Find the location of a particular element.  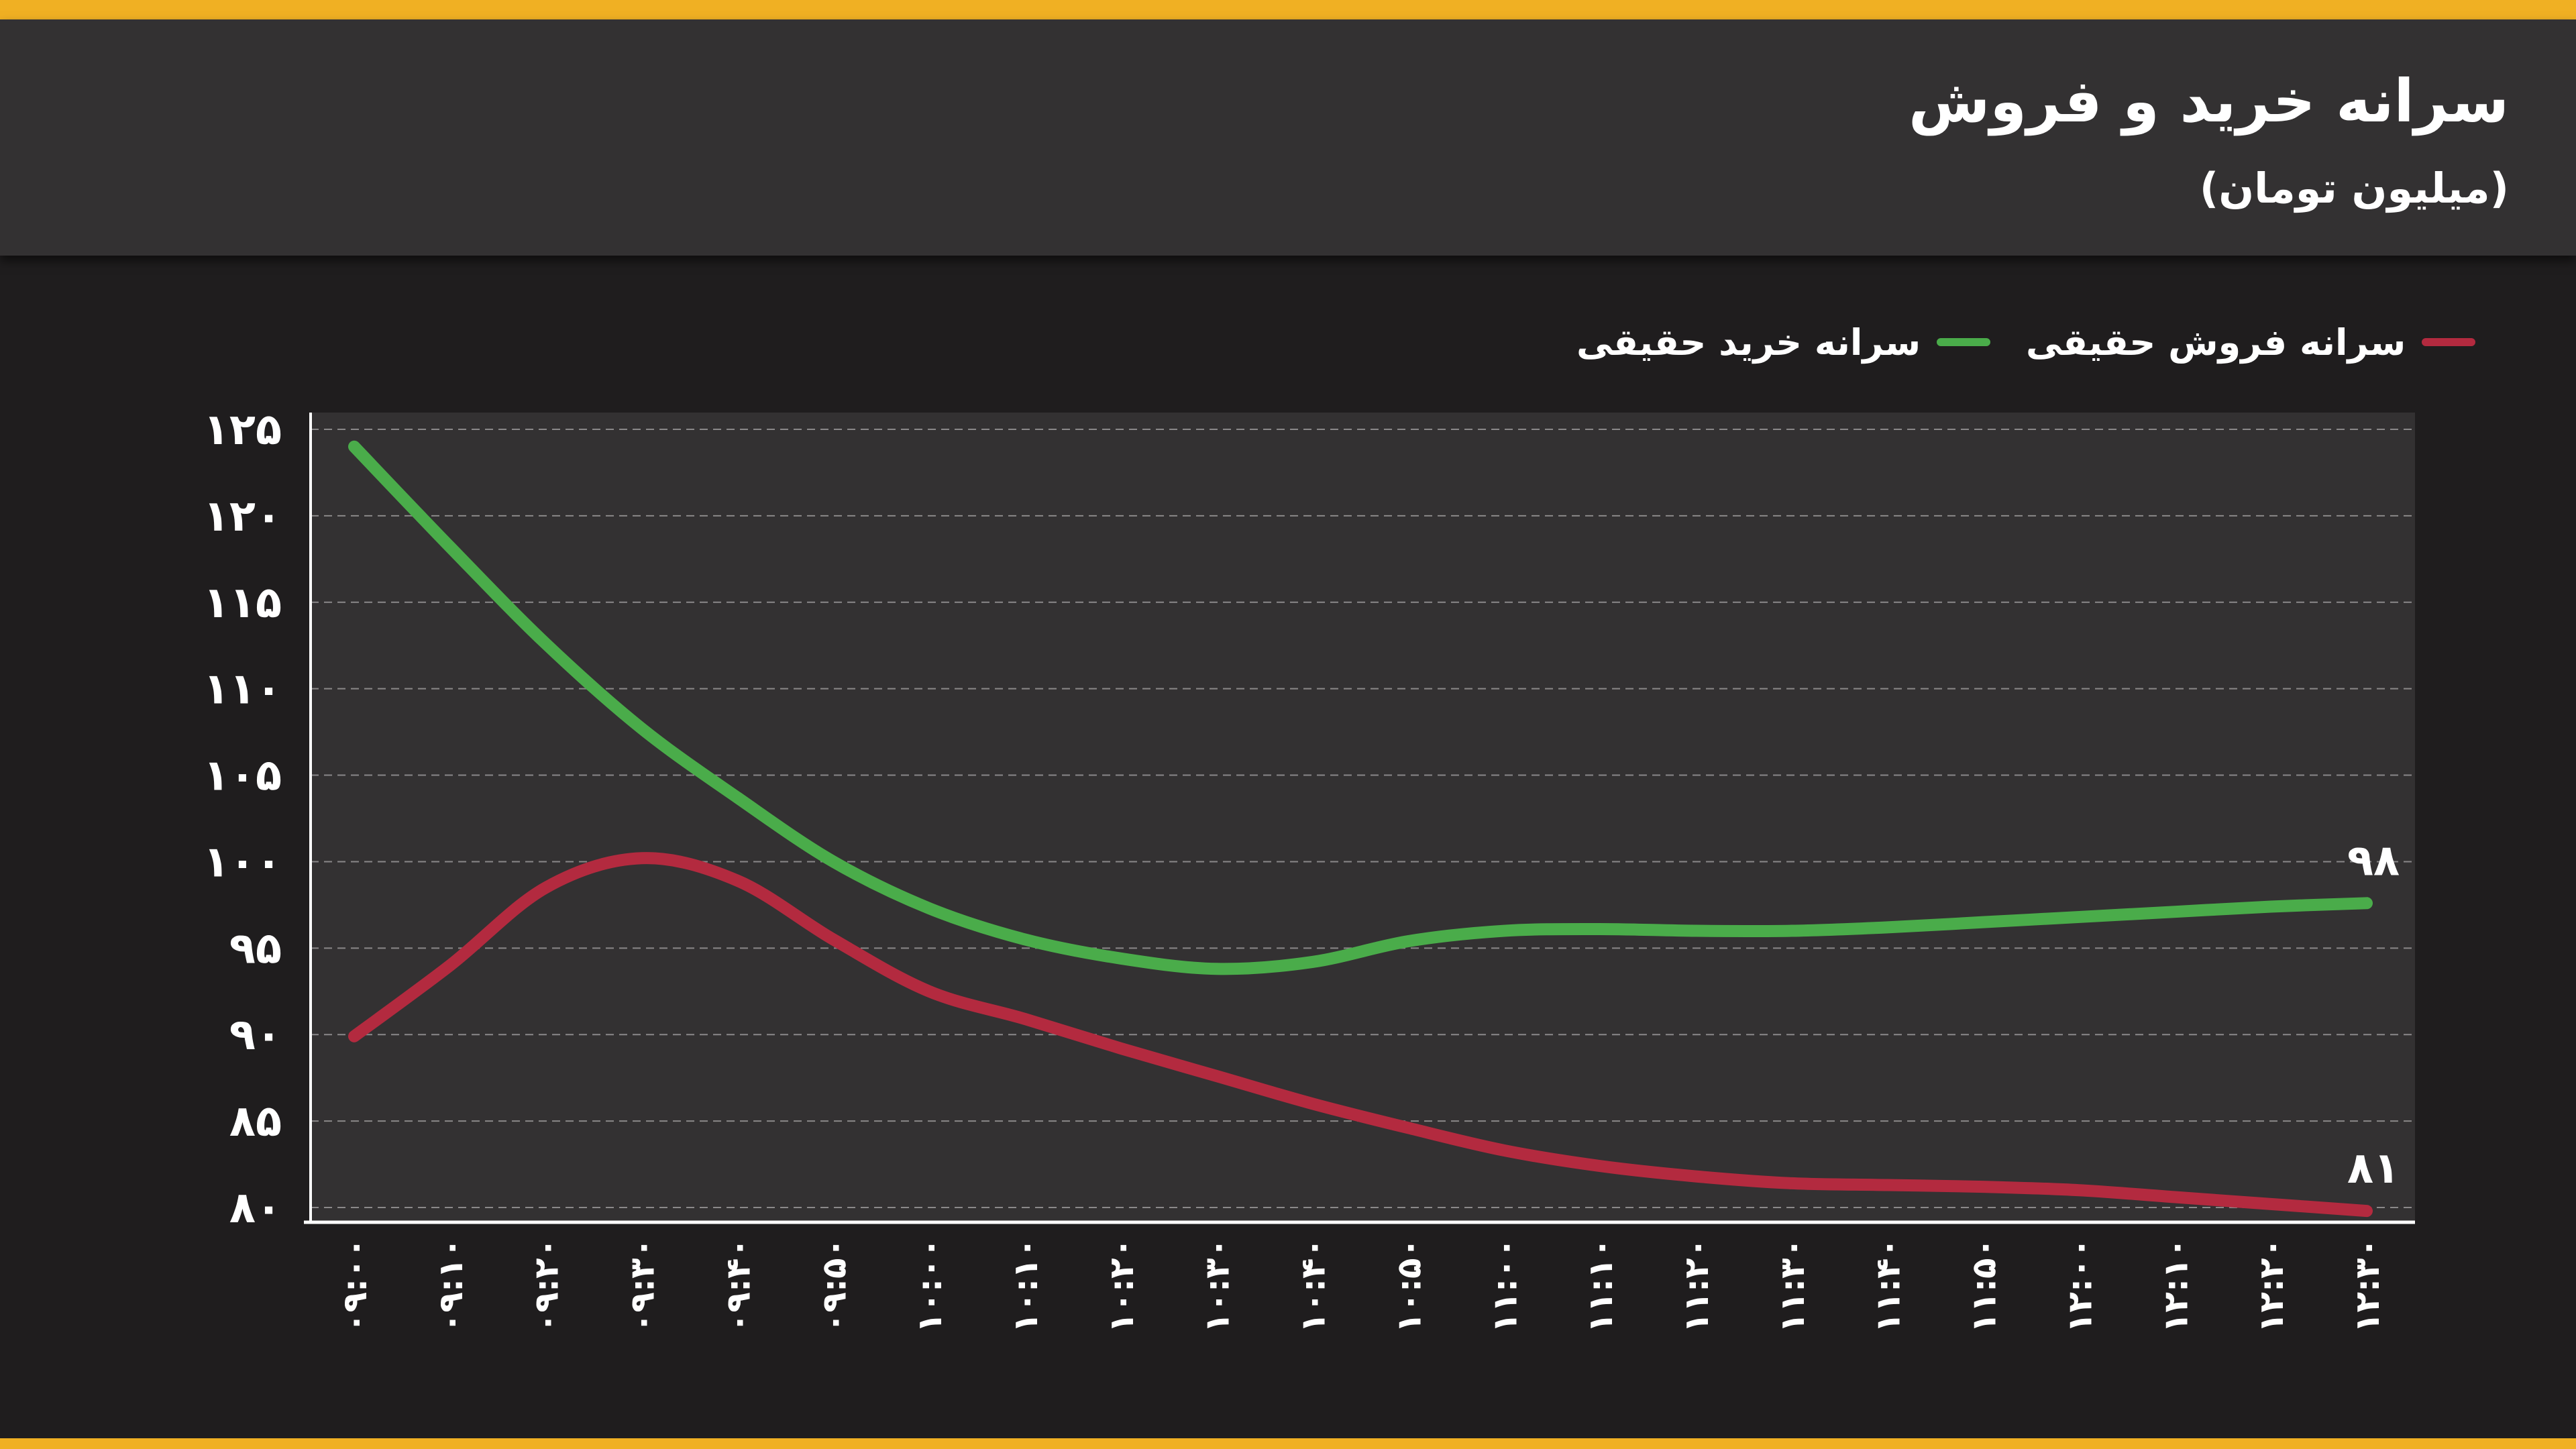

x-tick-label: ۱۲:۰۰ is located at coordinates (2079, 1285).